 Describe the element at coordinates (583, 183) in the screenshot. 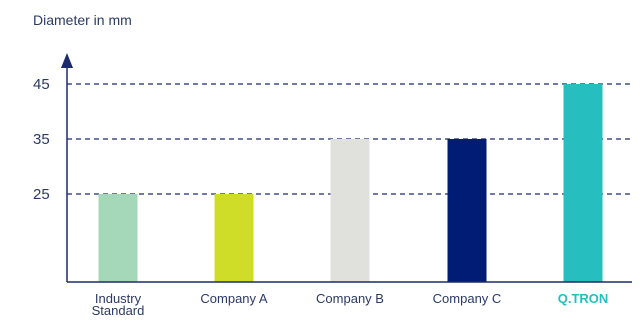

I see `bar-q-tron` at that location.